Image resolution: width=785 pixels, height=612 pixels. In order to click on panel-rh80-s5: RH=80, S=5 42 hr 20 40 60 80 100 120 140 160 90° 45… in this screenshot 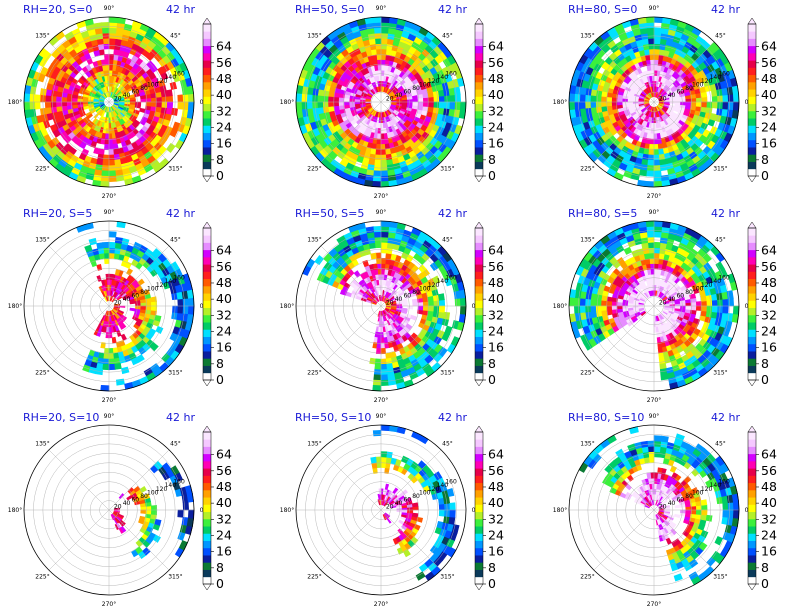, I will do `click(665, 306)`.